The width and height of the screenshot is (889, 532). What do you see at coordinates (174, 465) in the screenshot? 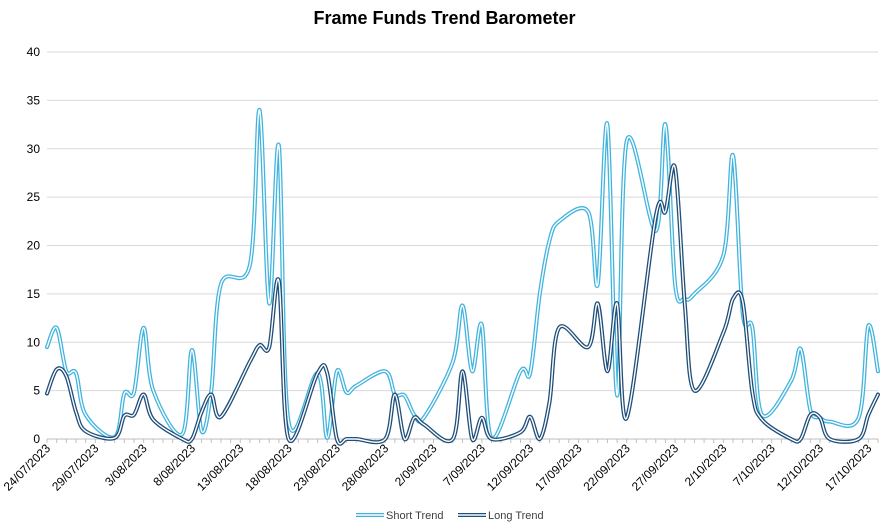
I see `x-tick-label: 8/08/2023` at bounding box center [174, 465].